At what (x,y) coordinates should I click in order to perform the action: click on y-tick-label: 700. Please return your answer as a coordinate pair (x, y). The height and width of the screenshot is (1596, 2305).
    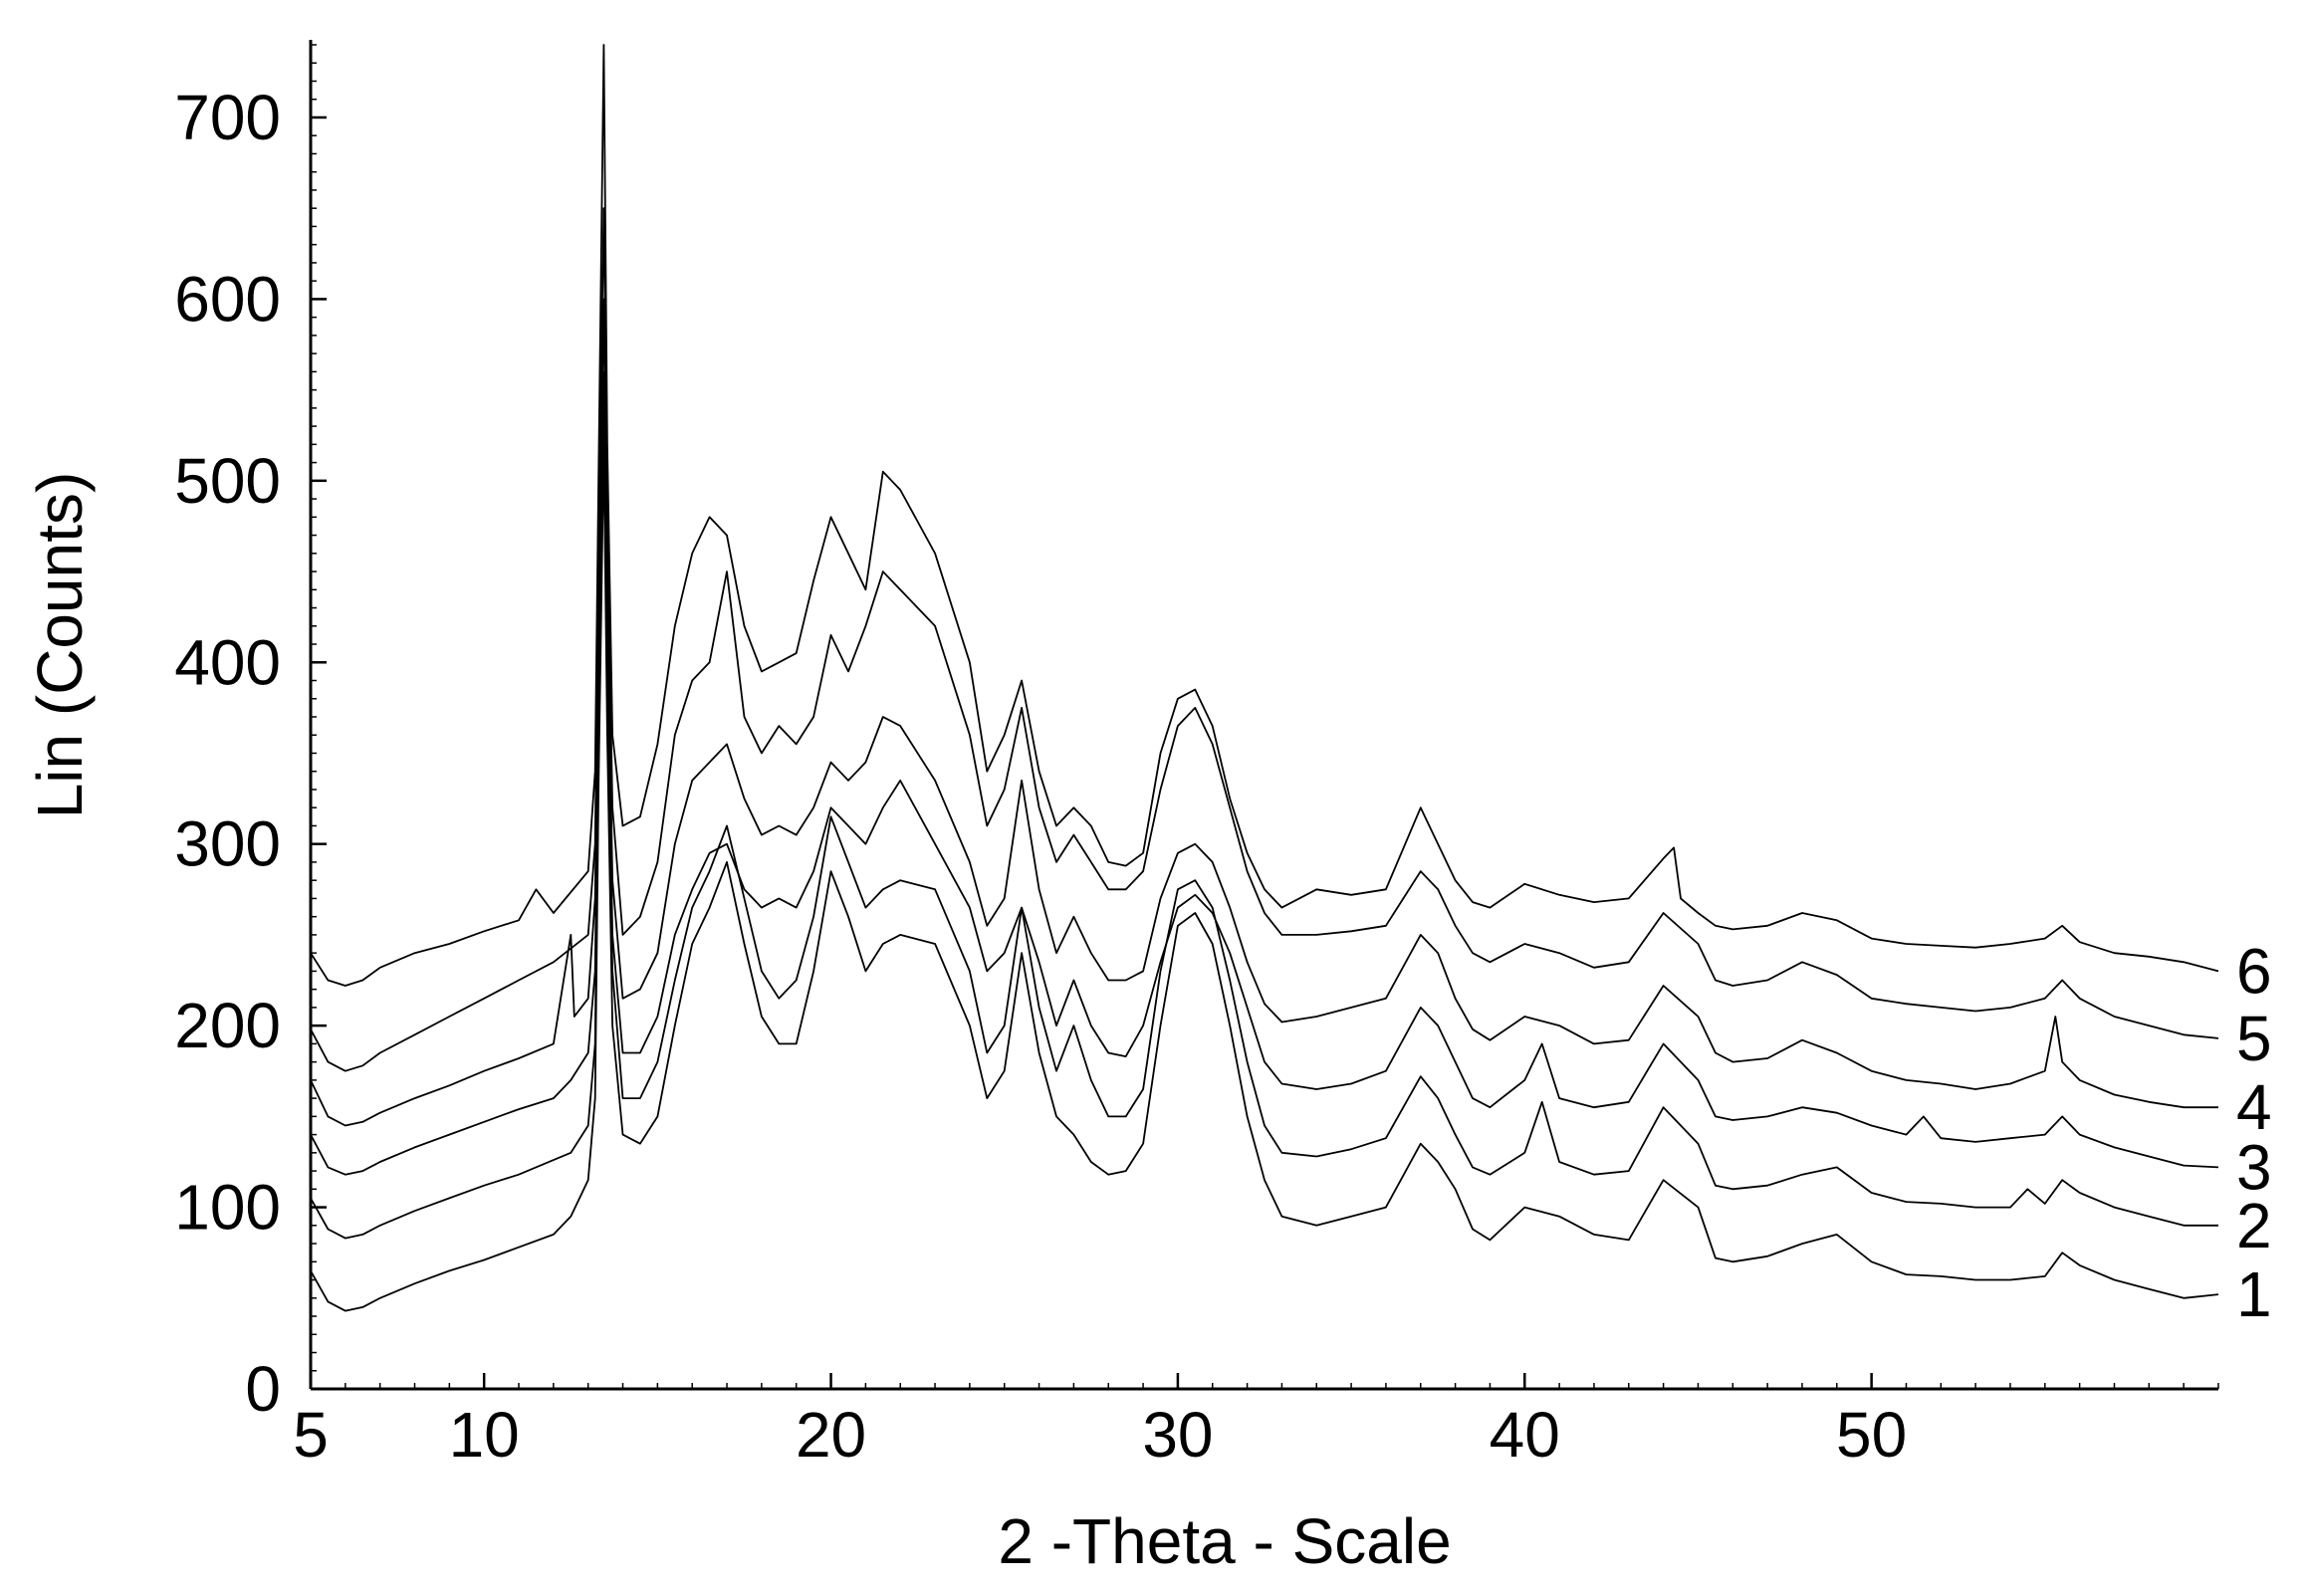
    Looking at the image, I should click on (227, 117).